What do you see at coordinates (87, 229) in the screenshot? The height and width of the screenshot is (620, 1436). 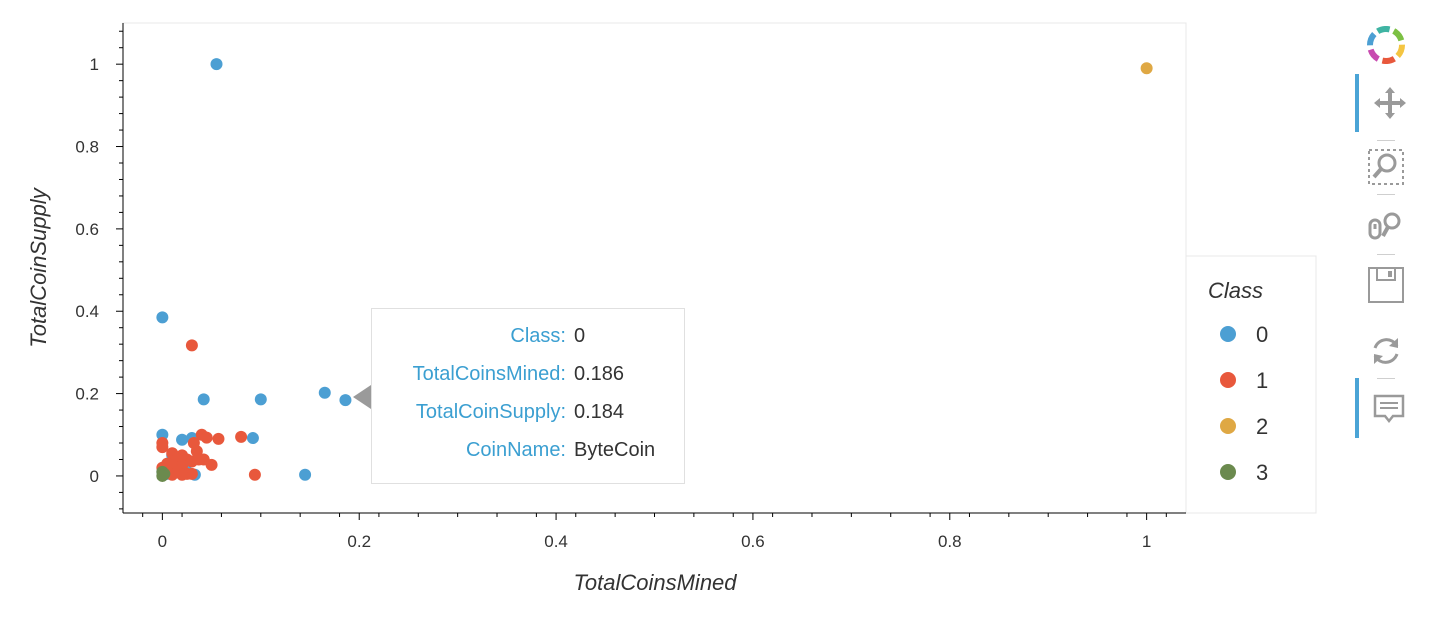 I see `y-tick-label: 0.6` at bounding box center [87, 229].